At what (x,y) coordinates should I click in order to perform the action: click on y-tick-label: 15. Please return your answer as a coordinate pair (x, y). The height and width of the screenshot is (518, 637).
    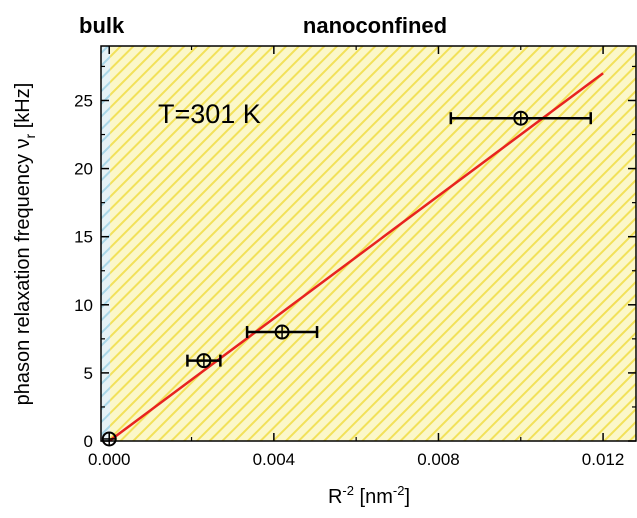
    Looking at the image, I should click on (83, 237).